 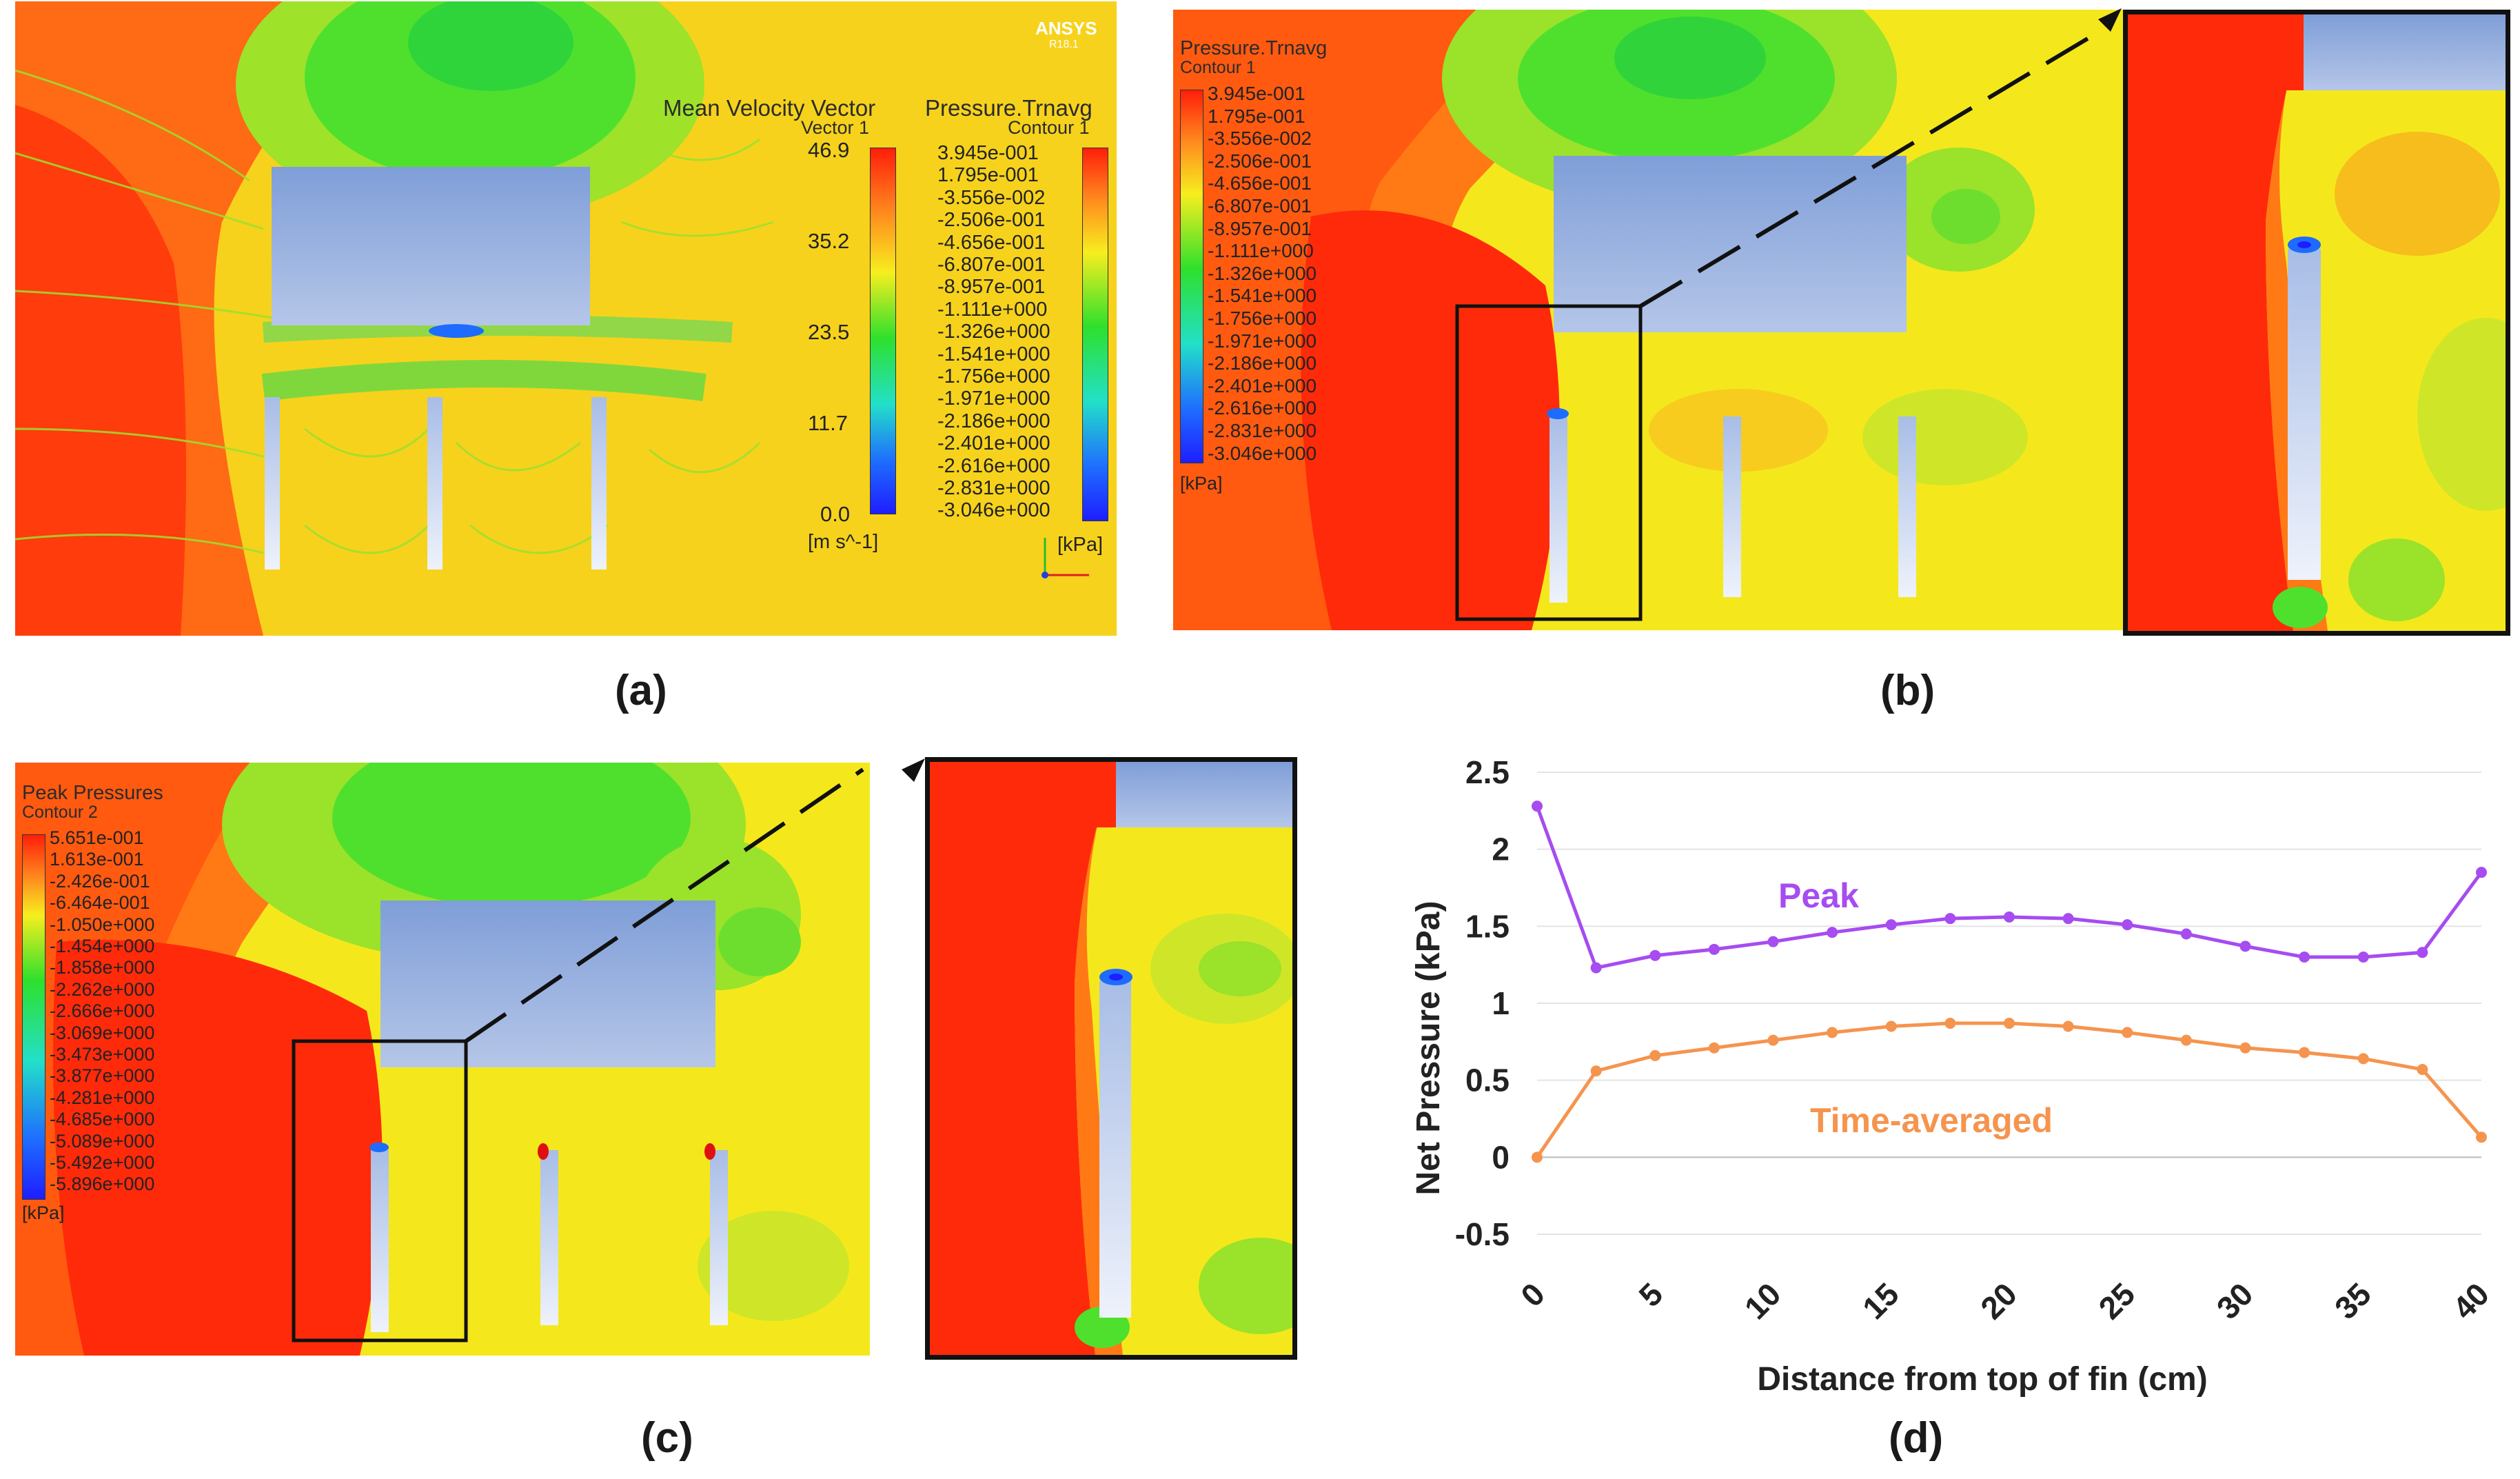 What do you see at coordinates (1501, 1003) in the screenshot?
I see `y-tick-label: 1` at bounding box center [1501, 1003].